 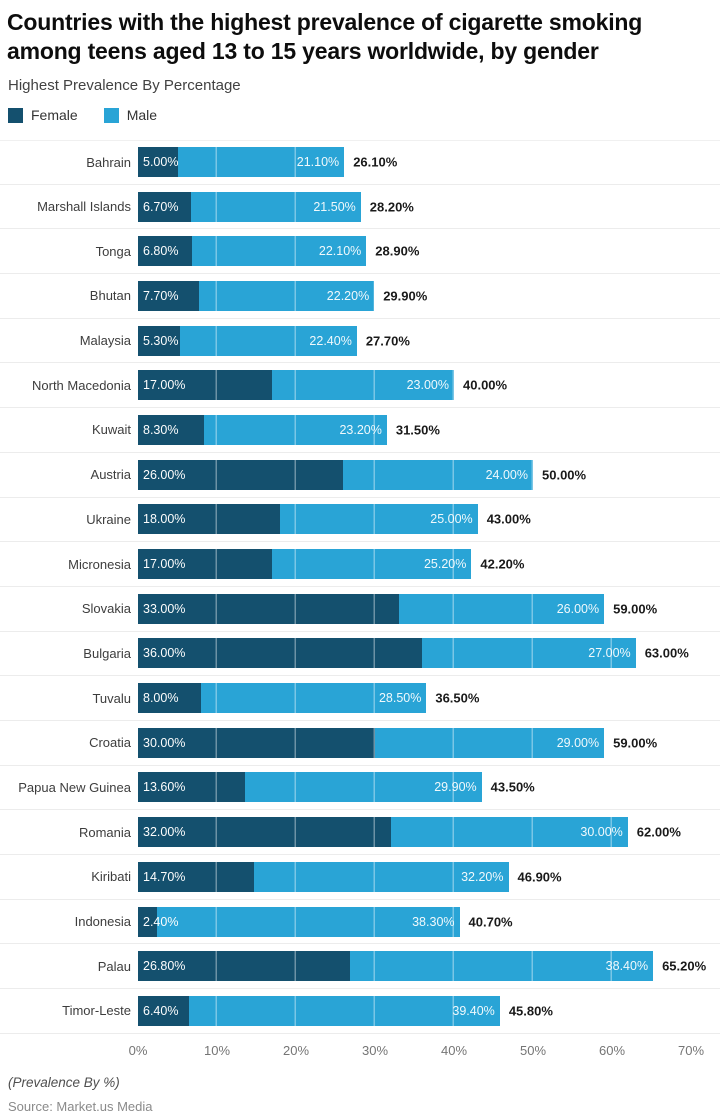 I want to click on chart-row: Malaysia 5.30% 22.40% 27.70%, so click(x=360, y=341).